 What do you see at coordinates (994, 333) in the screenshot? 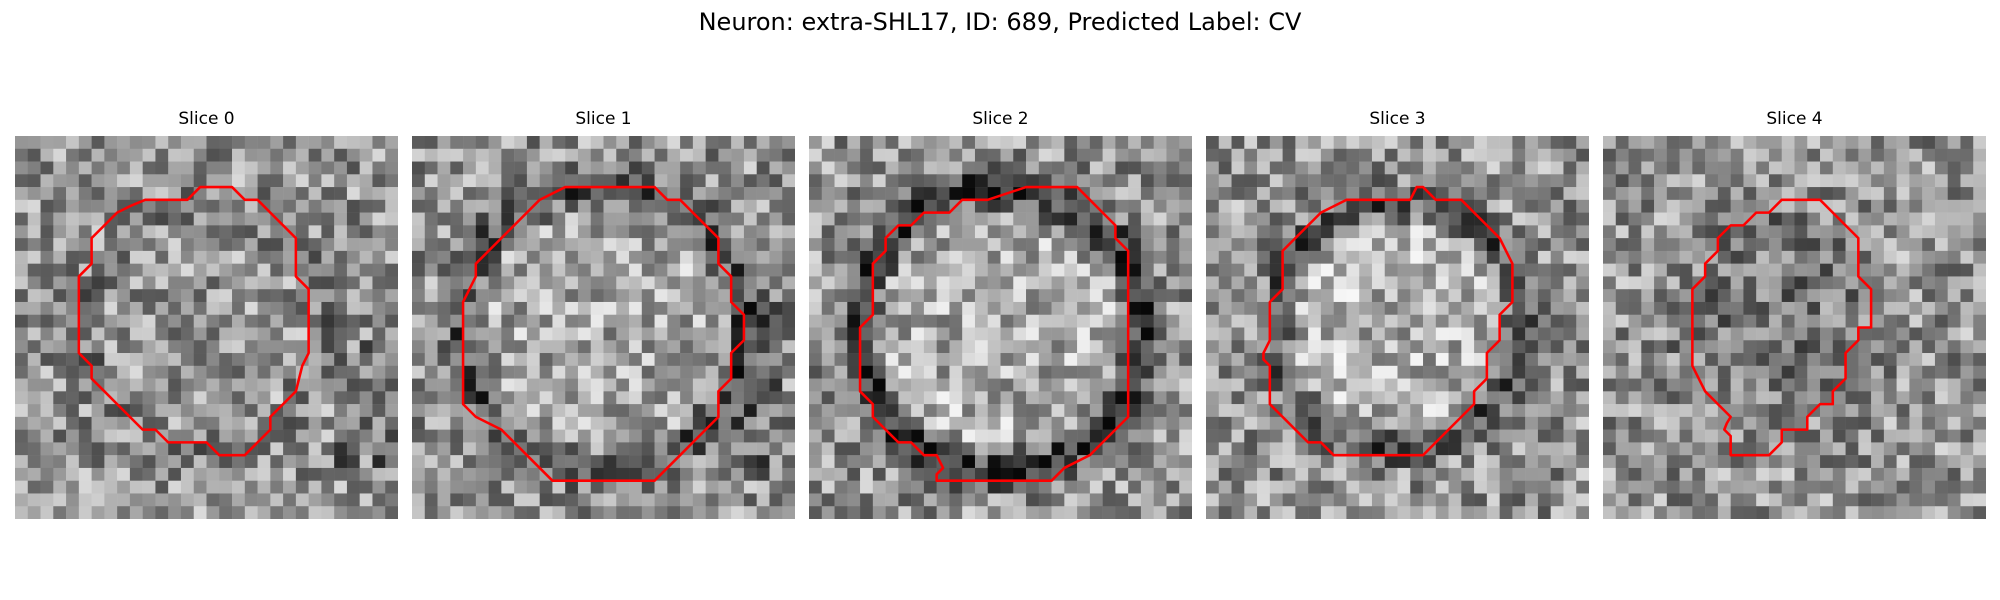
I see `segmentation-contour` at bounding box center [994, 333].